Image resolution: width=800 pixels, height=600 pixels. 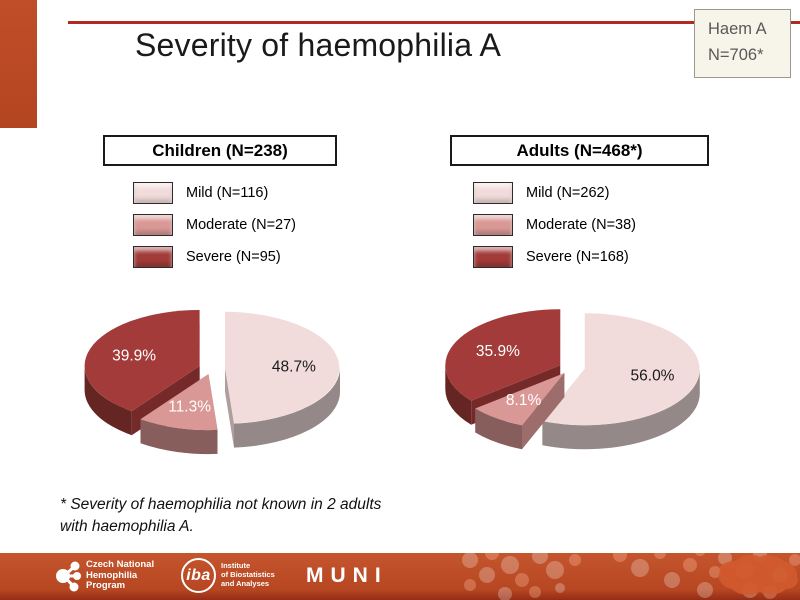 What do you see at coordinates (106, 586) in the screenshot?
I see `cnhp-label-line-3: Program` at bounding box center [106, 586].